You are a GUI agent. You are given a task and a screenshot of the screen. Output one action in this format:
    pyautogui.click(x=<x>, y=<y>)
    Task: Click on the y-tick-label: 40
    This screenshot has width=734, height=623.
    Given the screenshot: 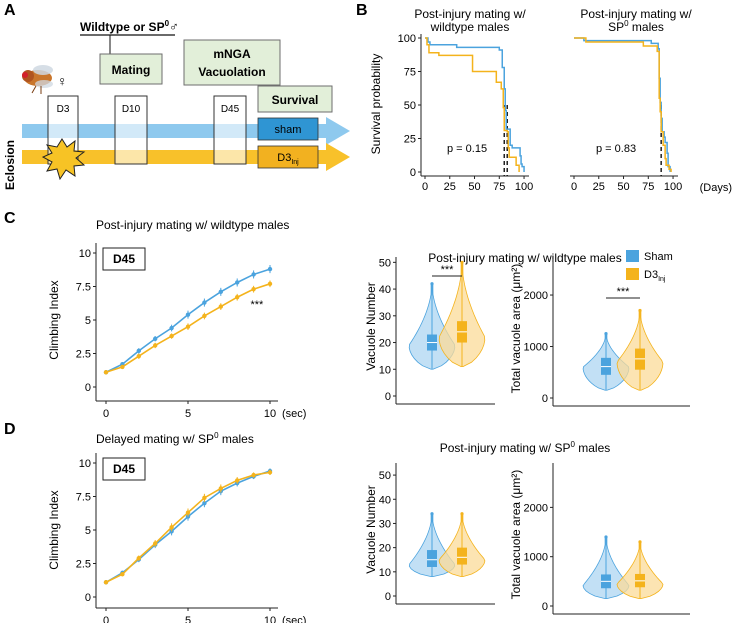 What is the action you would take?
    pyautogui.click(x=385, y=500)
    